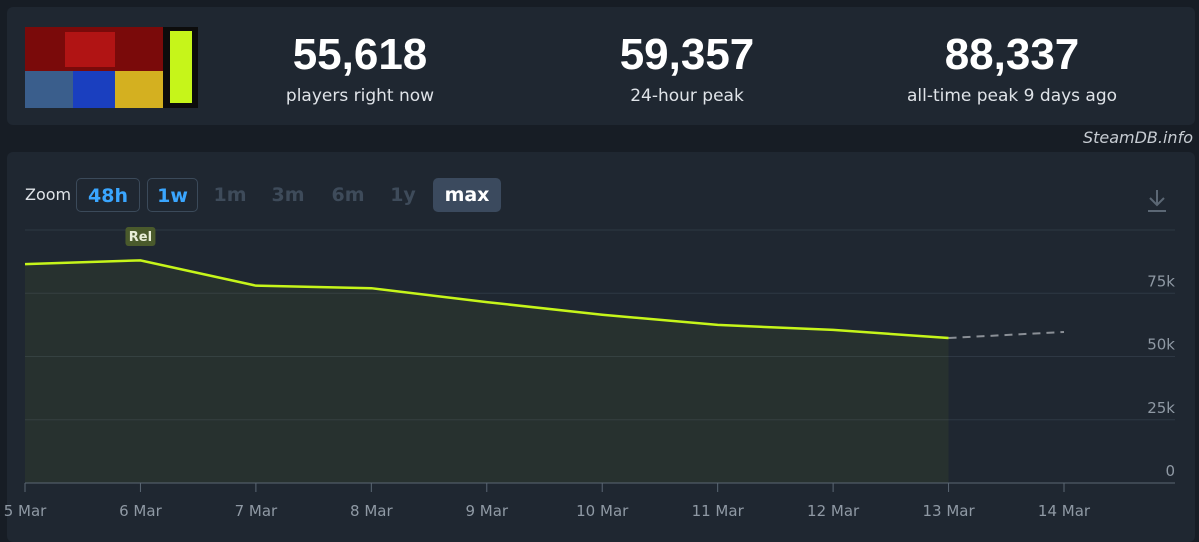 This screenshot has width=1199, height=542. Describe the element at coordinates (256, 511) in the screenshot. I see `x-tick-label: 7 Mar` at that location.